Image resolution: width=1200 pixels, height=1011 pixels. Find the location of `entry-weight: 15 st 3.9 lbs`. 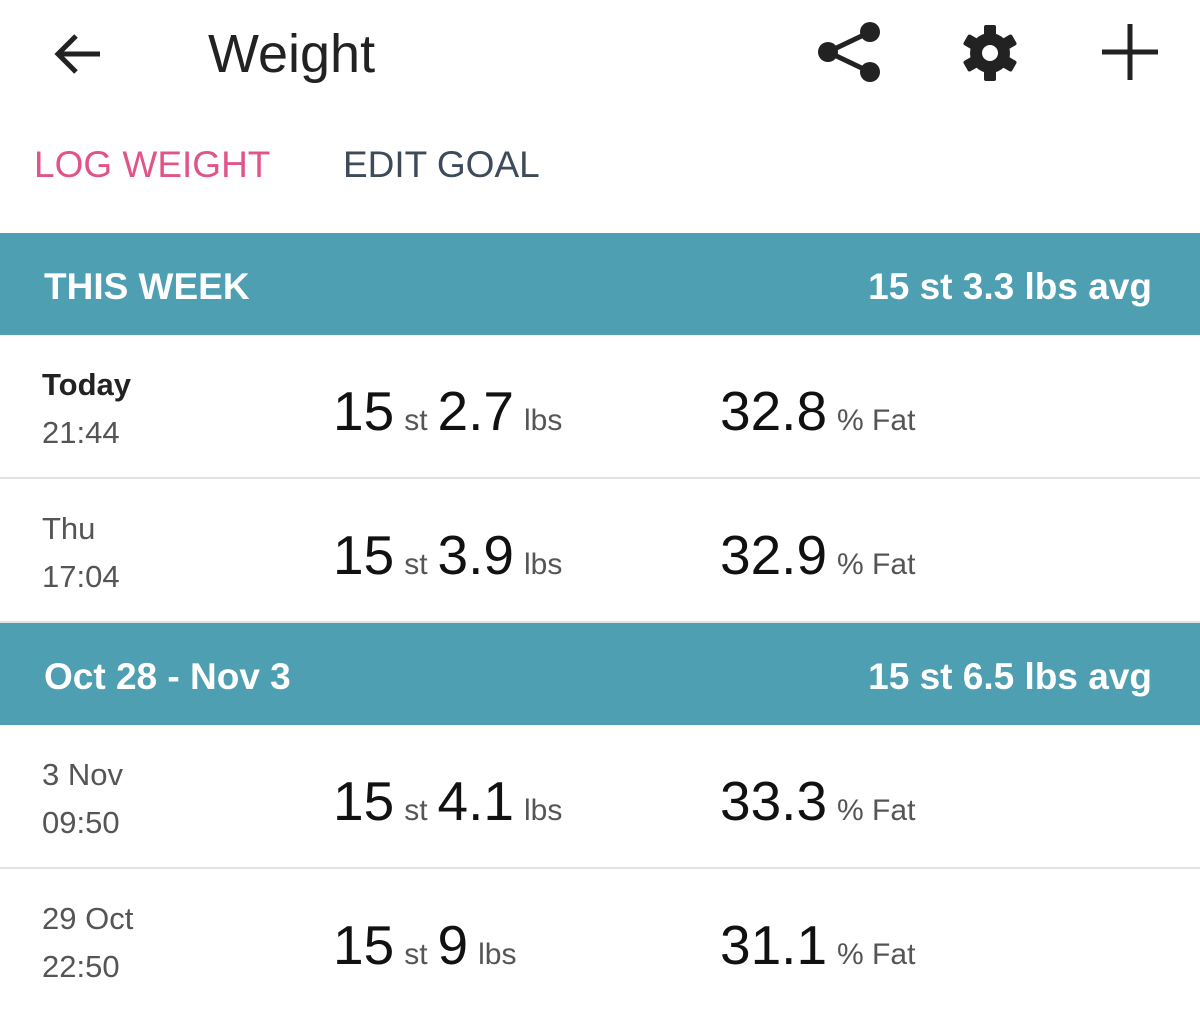

entry-weight: 15 st 3.9 lbs is located at coordinates (452, 560).